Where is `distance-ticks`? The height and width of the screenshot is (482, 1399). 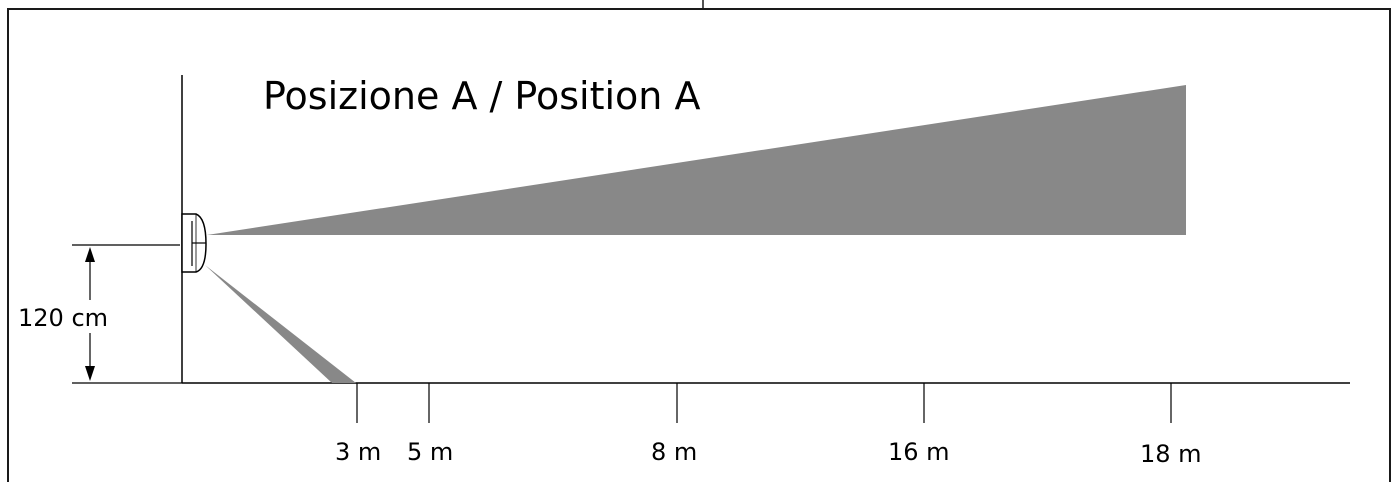 distance-ticks is located at coordinates (764, 403).